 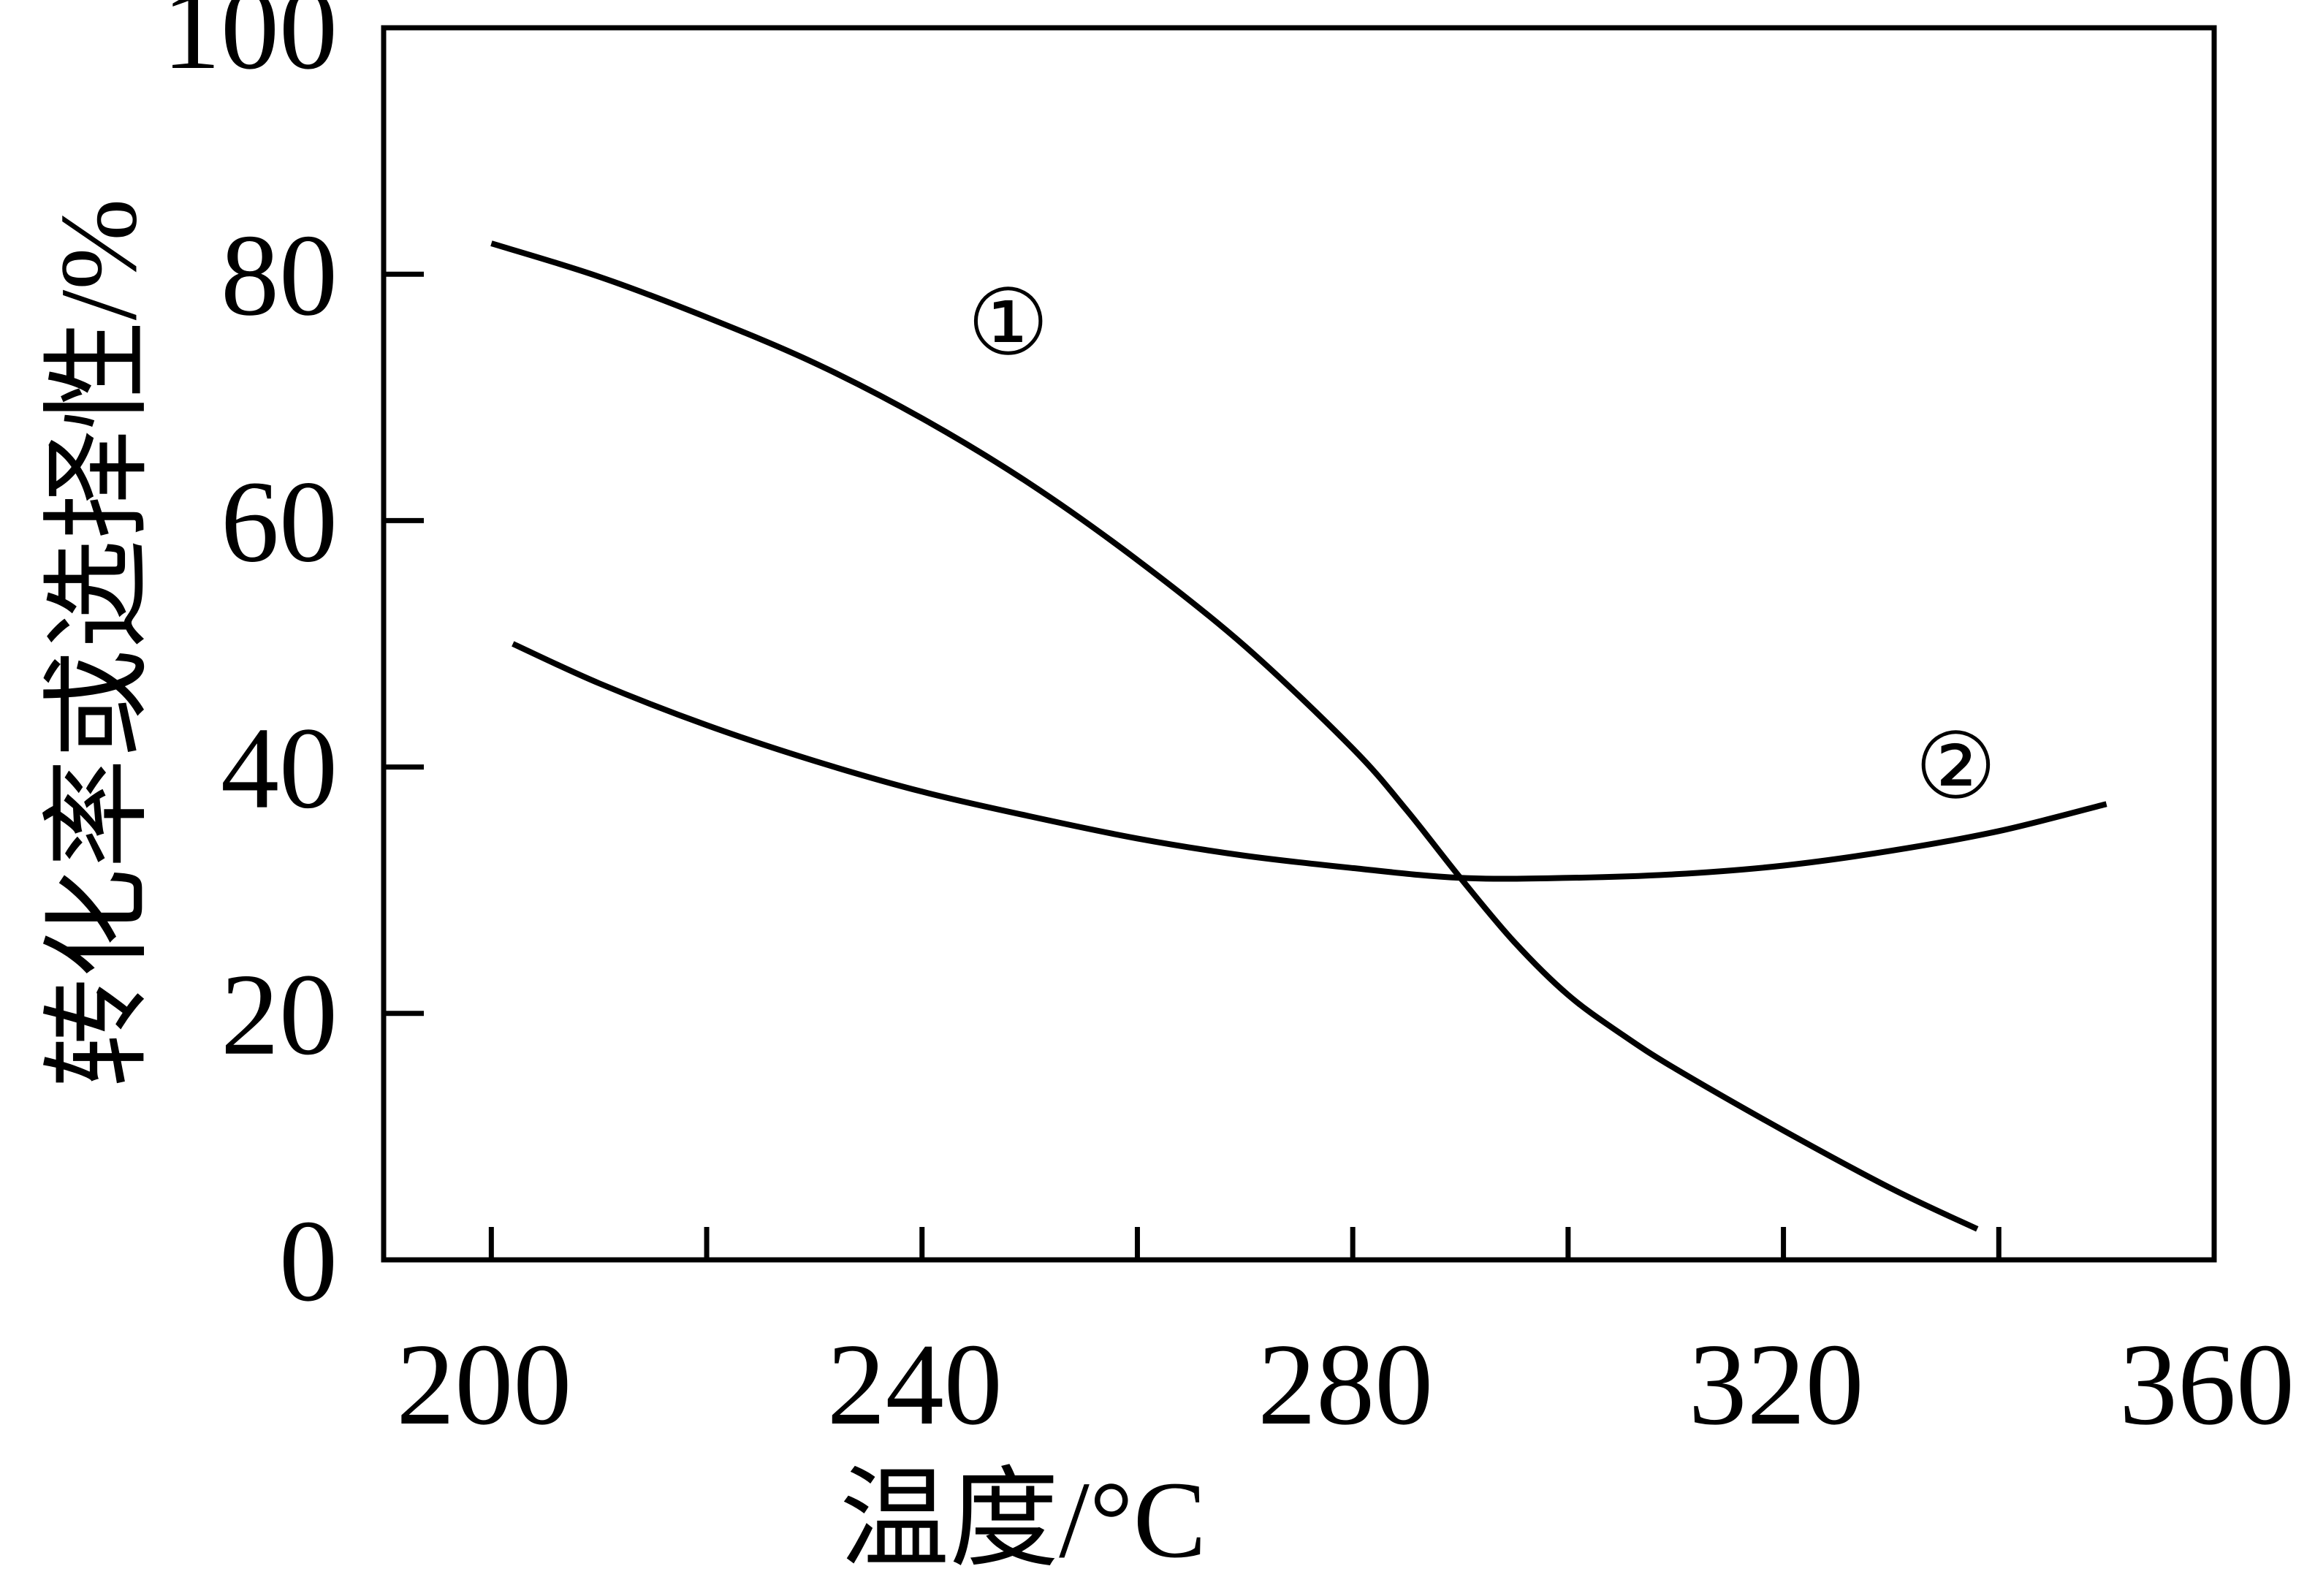 What do you see at coordinates (1245, 1243) in the screenshot?
I see `x-axis-ticks` at bounding box center [1245, 1243].